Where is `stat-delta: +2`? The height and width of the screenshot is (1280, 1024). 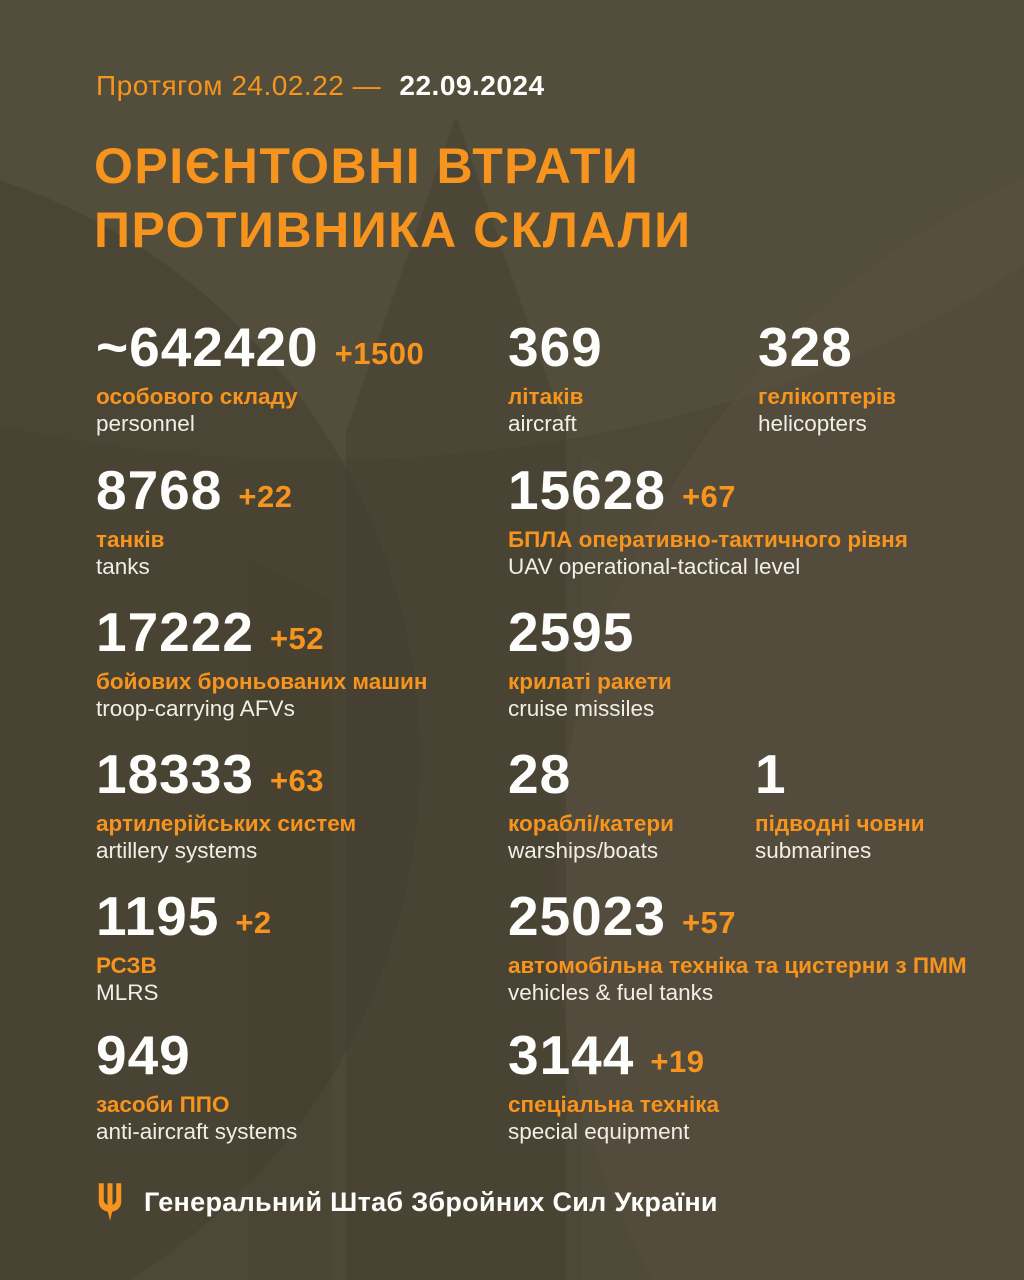
stat-delta: +2 is located at coordinates (253, 922).